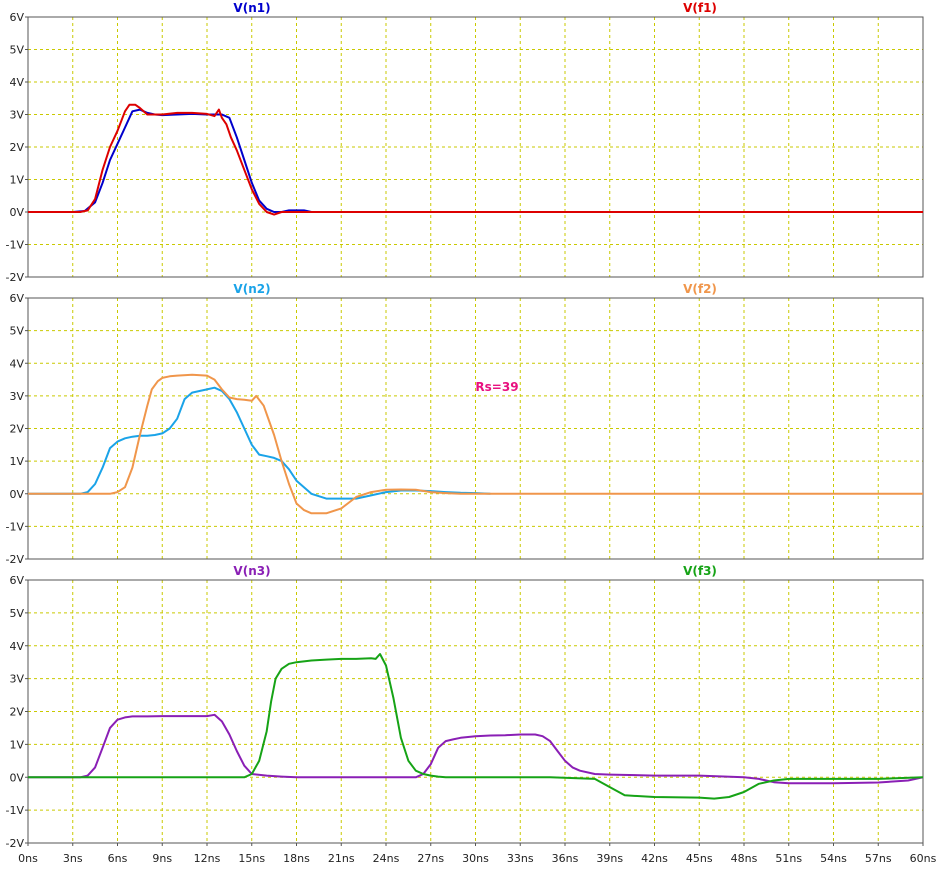  What do you see at coordinates (475, 159) in the screenshot?
I see `trace-vf1` at bounding box center [475, 159].